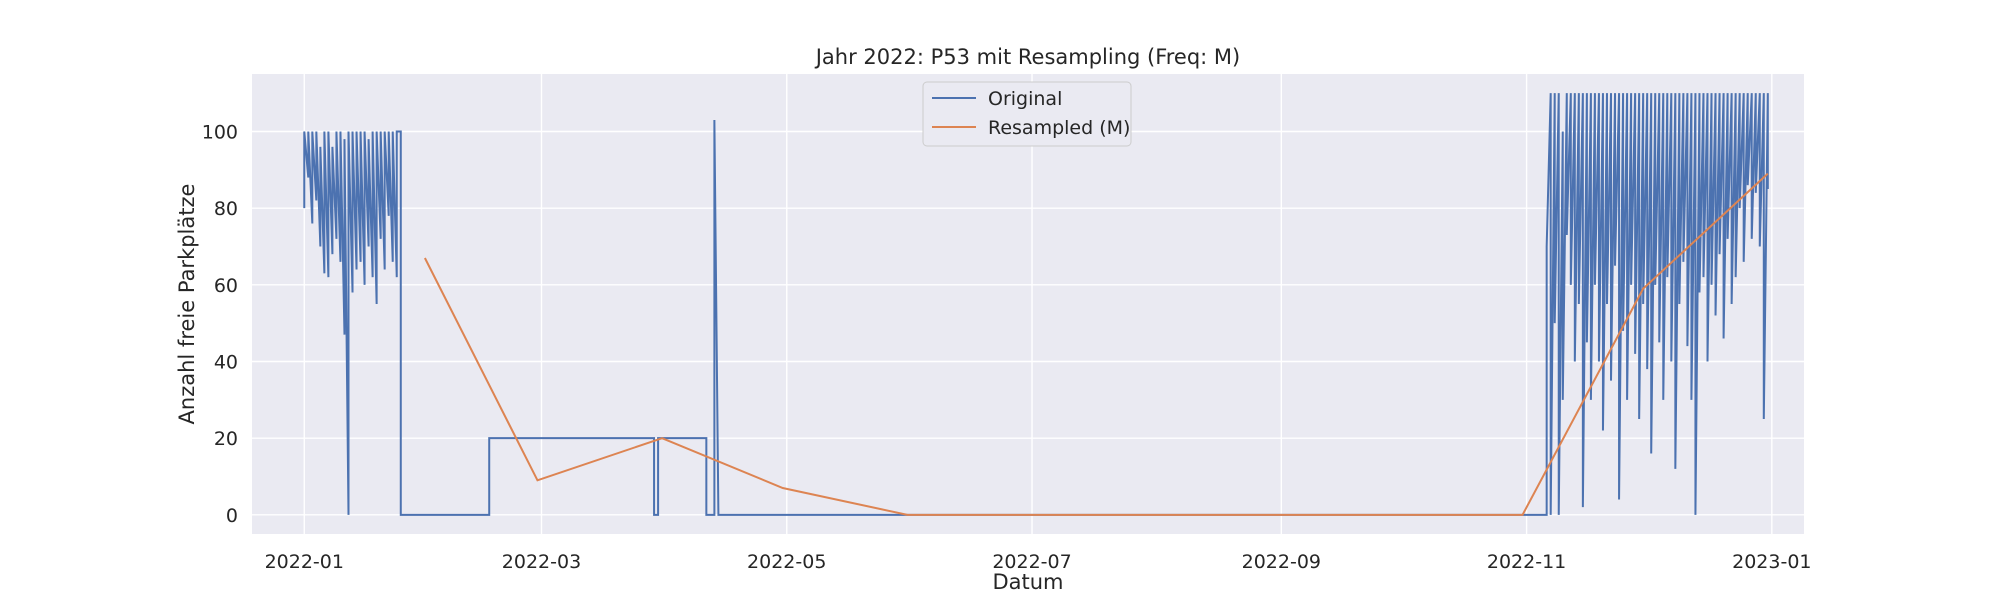 The height and width of the screenshot is (600, 2000). What do you see at coordinates (226, 286) in the screenshot?
I see `y-tick-label: 60` at bounding box center [226, 286].